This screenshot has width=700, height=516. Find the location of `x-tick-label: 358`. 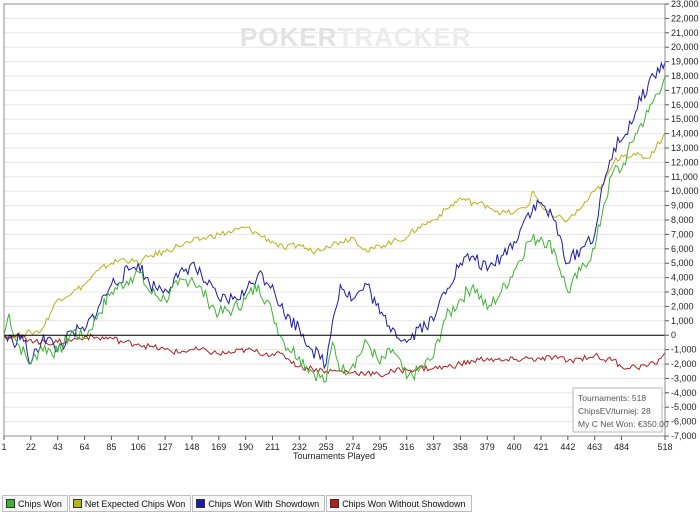

x-tick-label: 358 is located at coordinates (460, 447).